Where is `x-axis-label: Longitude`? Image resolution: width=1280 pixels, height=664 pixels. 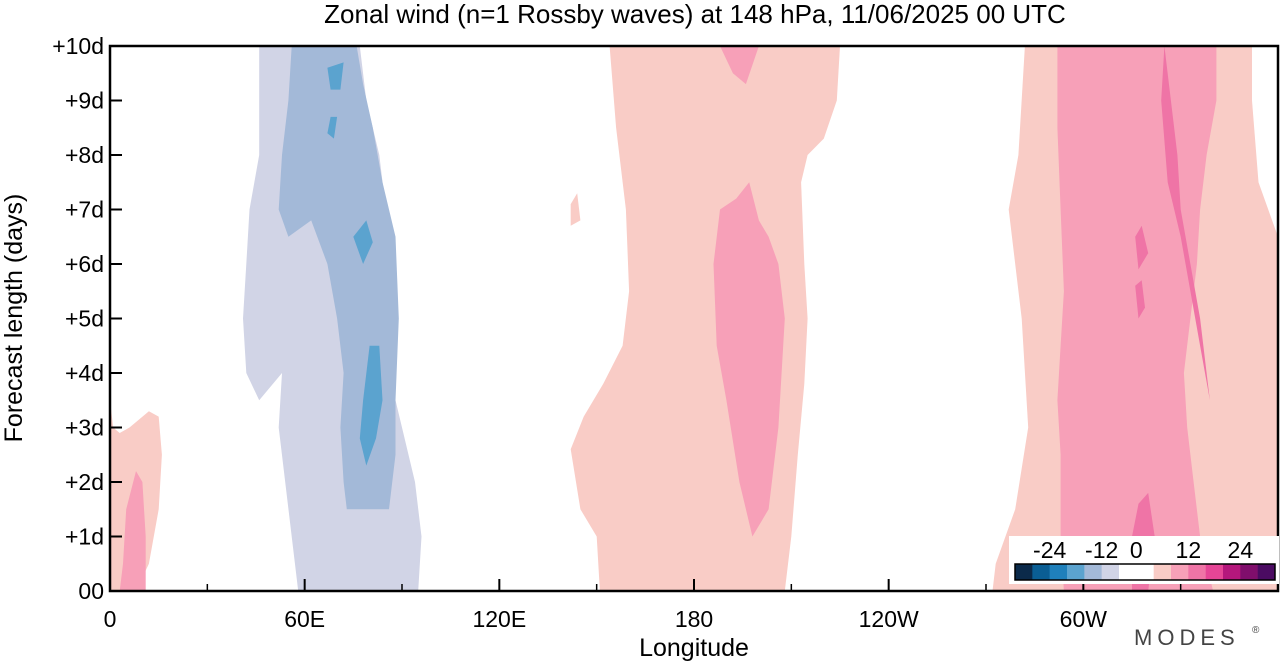
x-axis-label: Longitude is located at coordinates (694, 648).